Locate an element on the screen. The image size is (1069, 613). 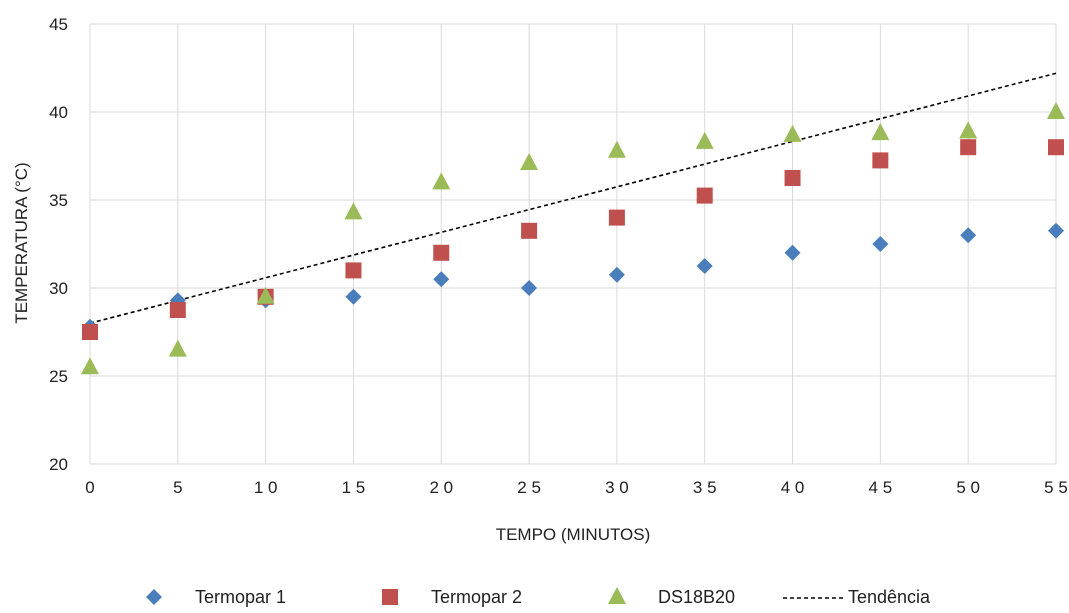
x-tick-label: 2 0 is located at coordinates (441, 487).